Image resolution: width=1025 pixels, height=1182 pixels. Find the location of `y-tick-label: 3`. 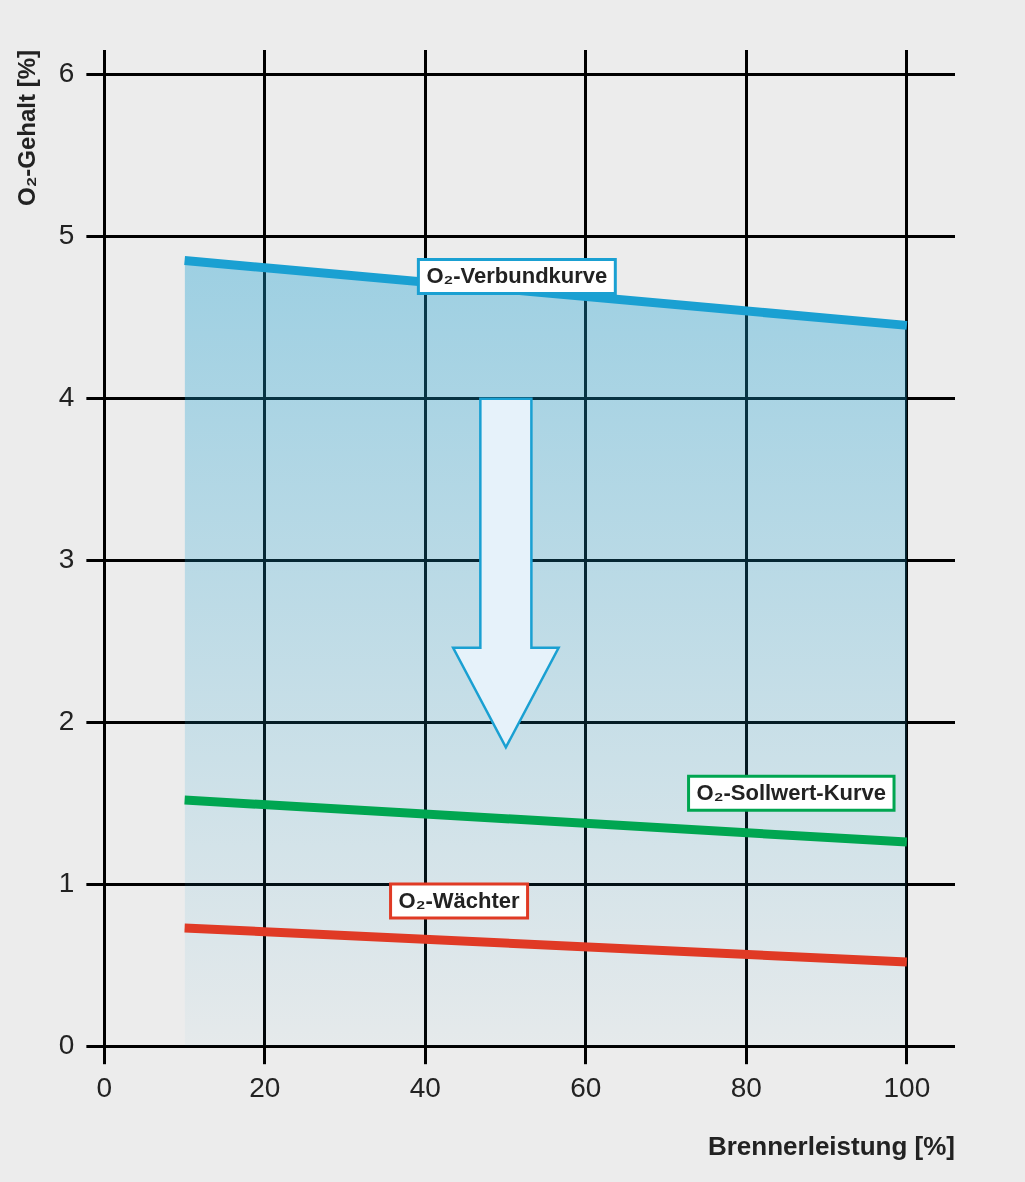

y-tick-label: 3 is located at coordinates (66, 558).